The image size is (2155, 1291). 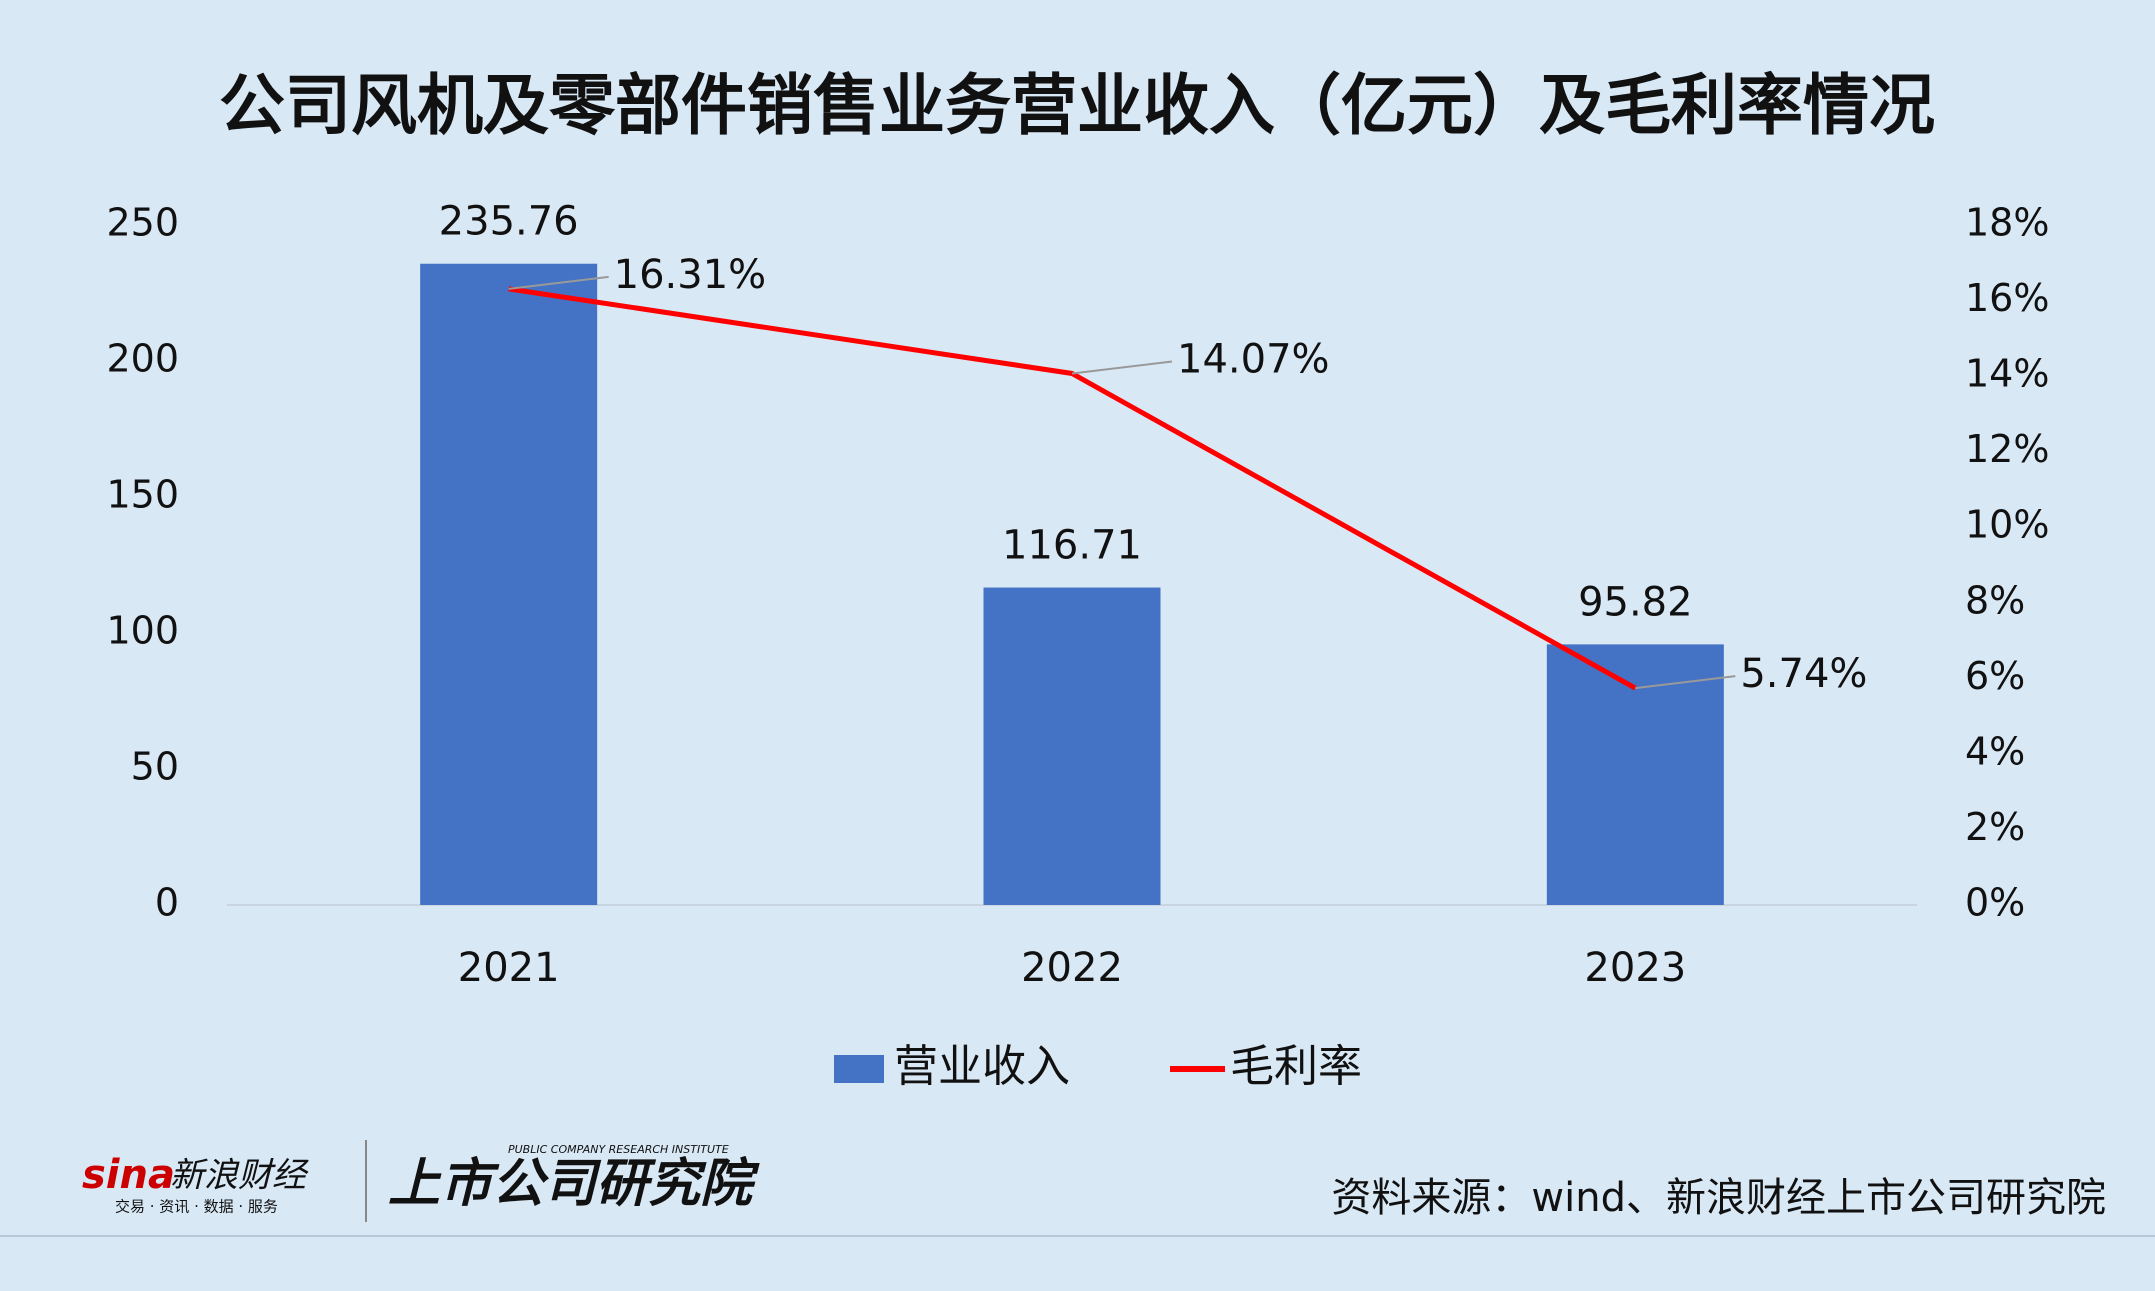 I want to click on sina-slogan: 交易 · 资讯 · 数据 · 服务, so click(x=196, y=1207).